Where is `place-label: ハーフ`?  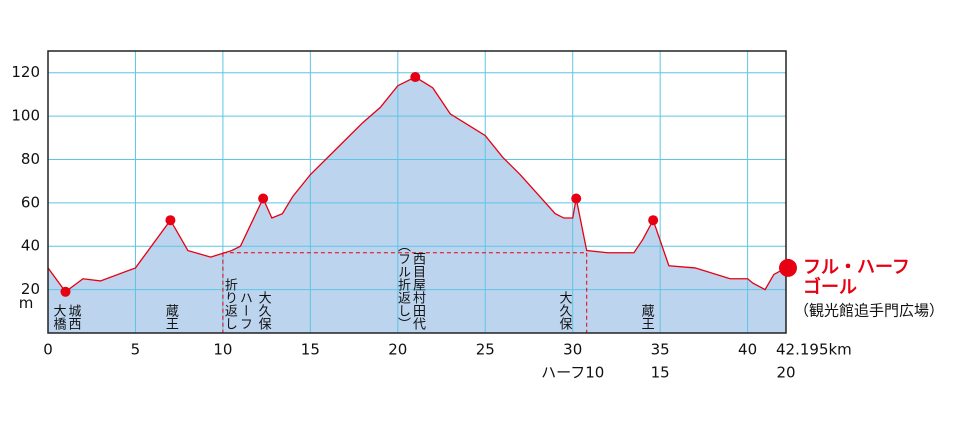
place-label: ハーフ is located at coordinates (244, 310).